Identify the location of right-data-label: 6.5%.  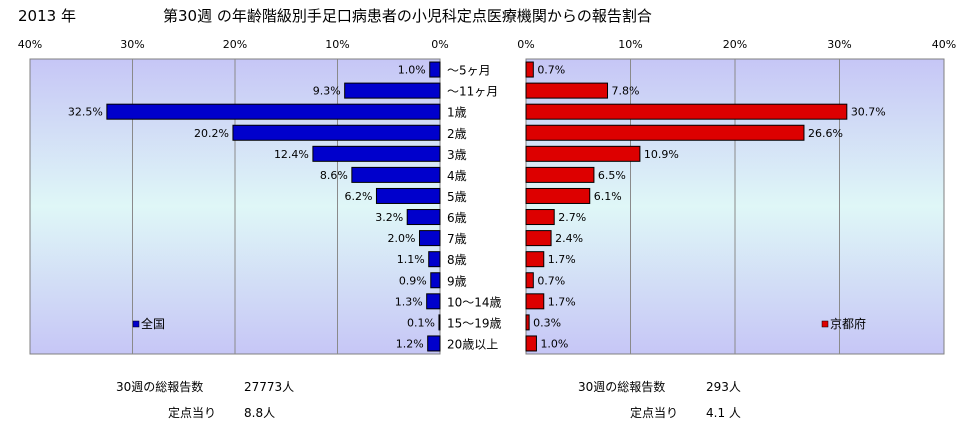
(612, 175).